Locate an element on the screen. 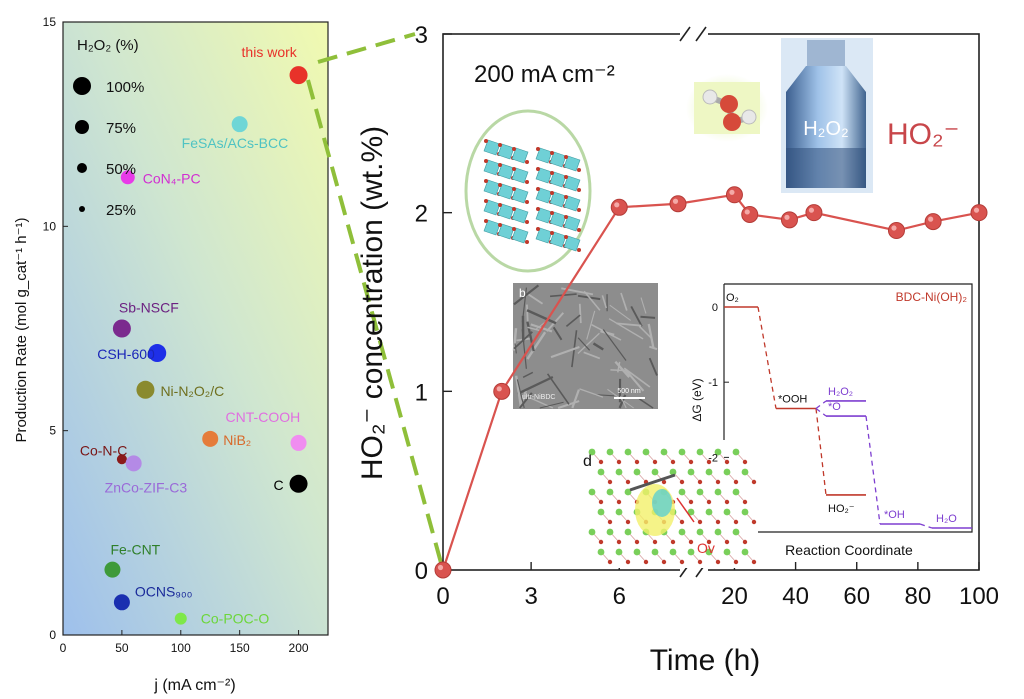 The height and width of the screenshot is (699, 1024). main-y-tick-label: 0 is located at coordinates (421, 571).